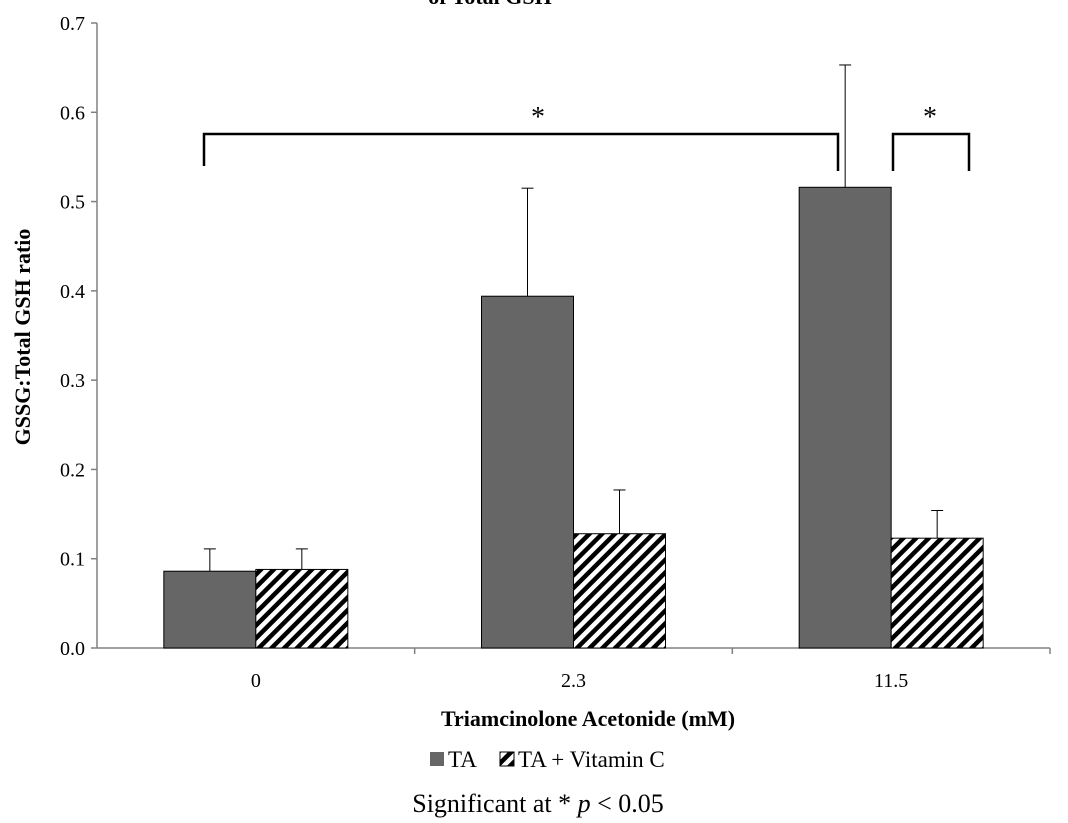 The height and width of the screenshot is (823, 1068). What do you see at coordinates (72, 381) in the screenshot?
I see `y-tick-label: 0.3` at bounding box center [72, 381].